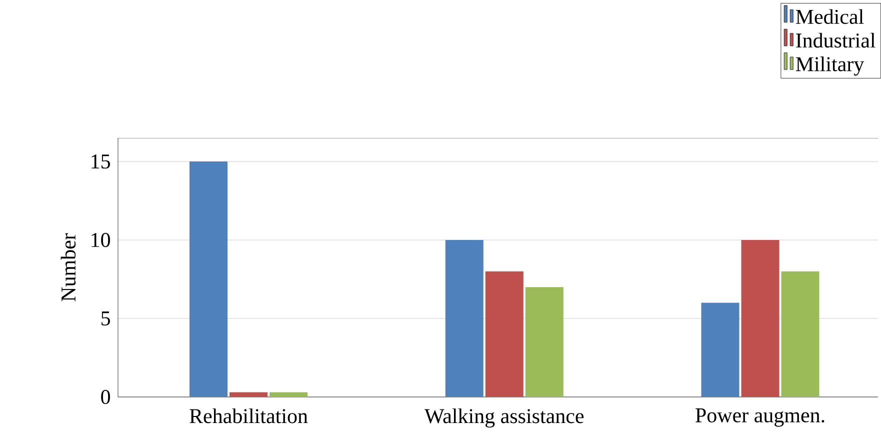 The width and height of the screenshot is (881, 441). What do you see at coordinates (830, 66) in the screenshot?
I see `legend-label: Military` at bounding box center [830, 66].